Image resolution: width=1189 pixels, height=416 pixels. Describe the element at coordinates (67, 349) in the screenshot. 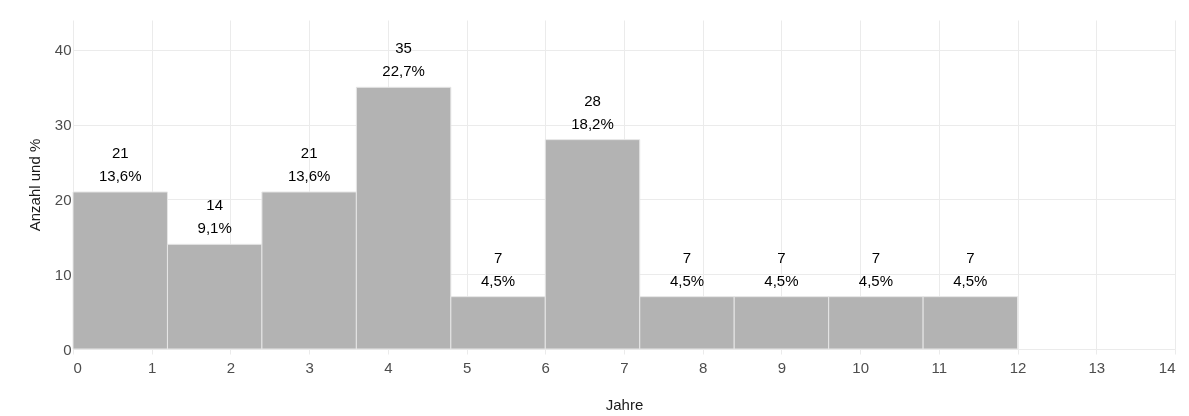

I see `y-tick-label: 0` at that location.